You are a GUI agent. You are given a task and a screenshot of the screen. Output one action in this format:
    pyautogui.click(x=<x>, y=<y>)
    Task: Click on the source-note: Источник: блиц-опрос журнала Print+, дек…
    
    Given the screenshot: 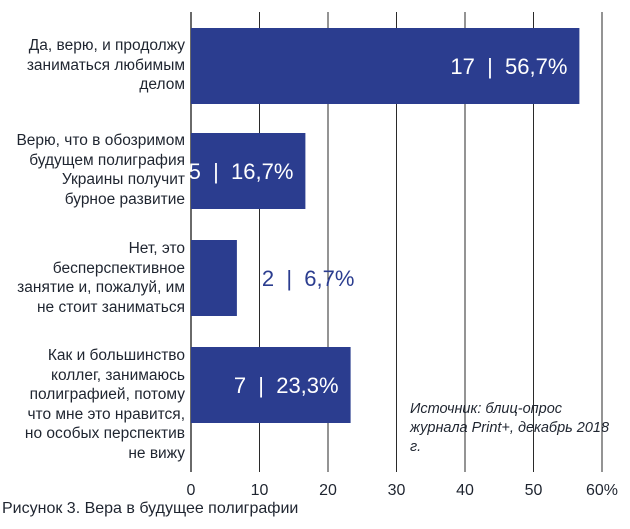 What is the action you would take?
    pyautogui.click(x=510, y=428)
    